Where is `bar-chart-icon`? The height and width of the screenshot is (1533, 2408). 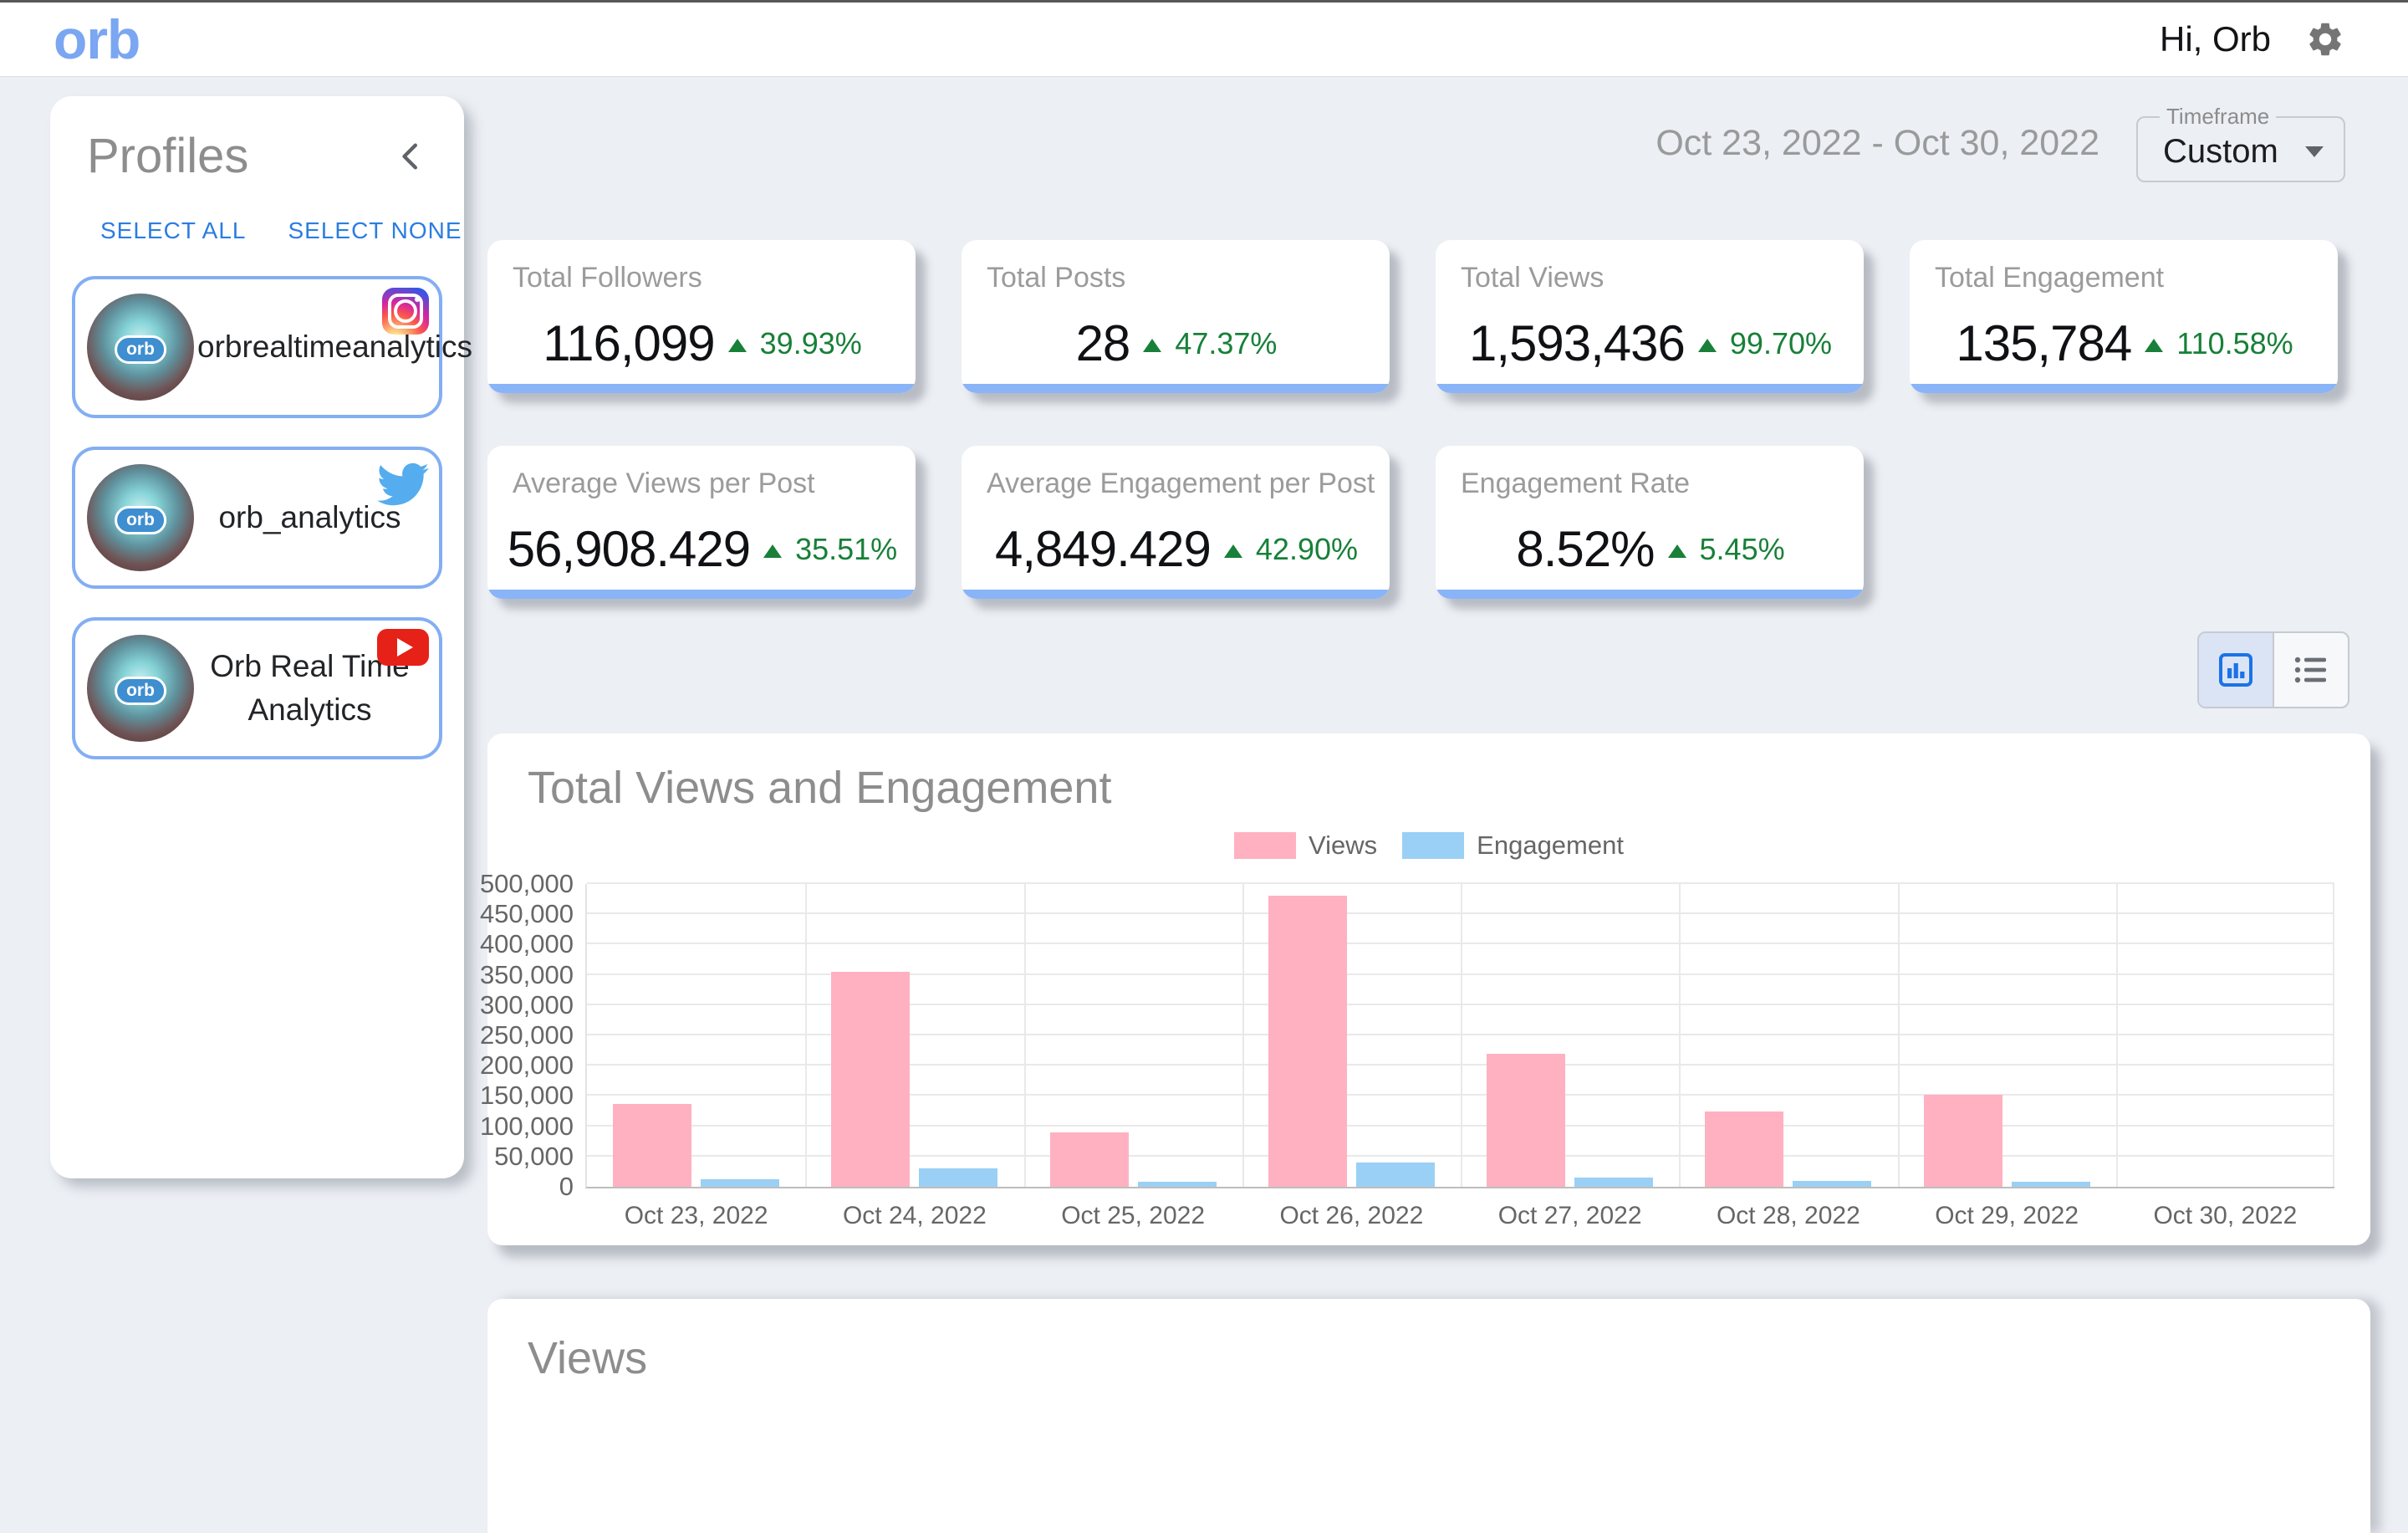 bar-chart-icon is located at coordinates (2235, 670).